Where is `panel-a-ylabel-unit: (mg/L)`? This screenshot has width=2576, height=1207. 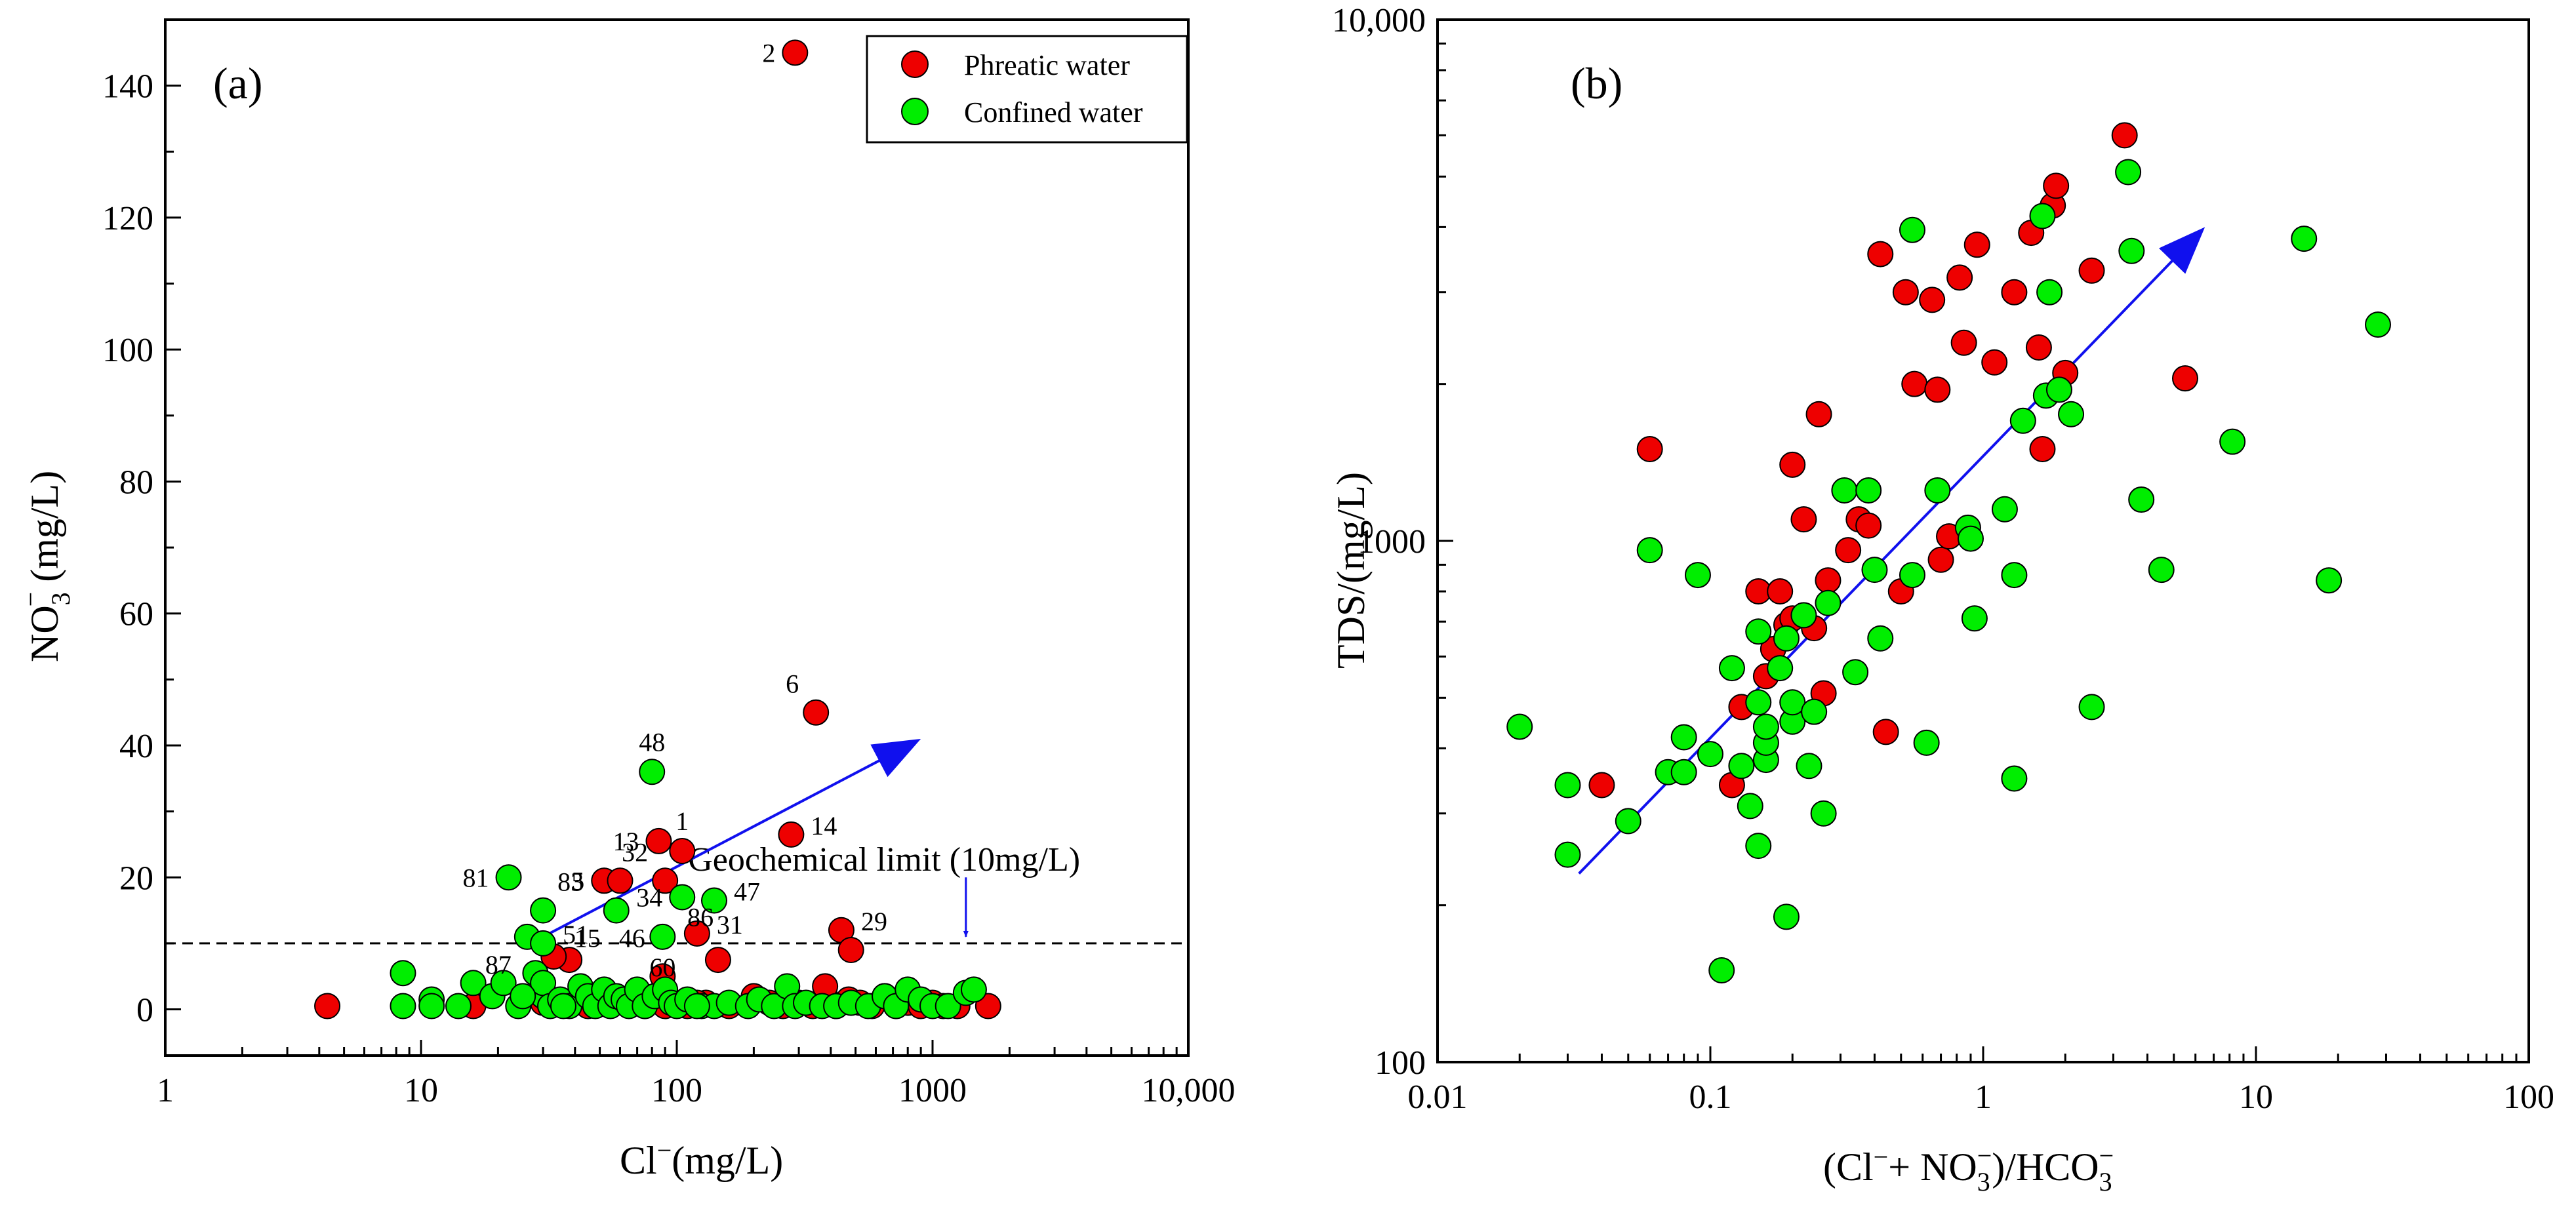 panel-a-ylabel-unit: (mg/L) is located at coordinates (44, 531).